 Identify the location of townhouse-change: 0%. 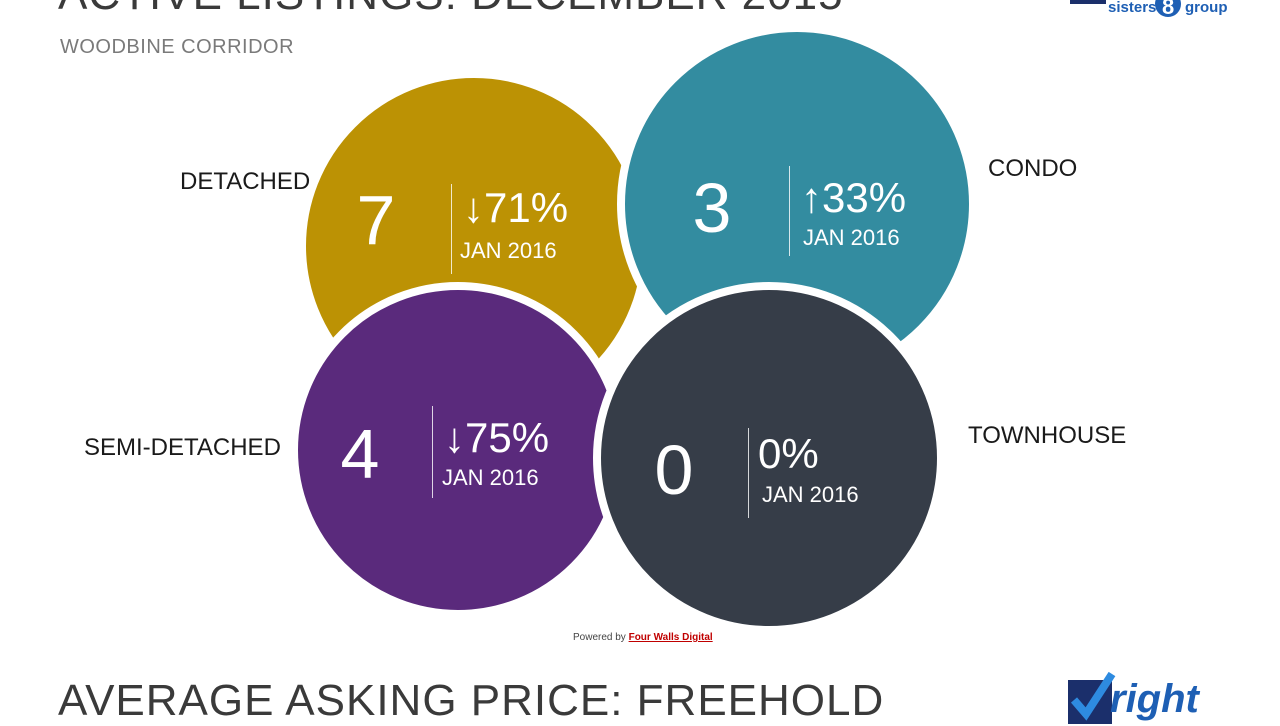
(788, 454).